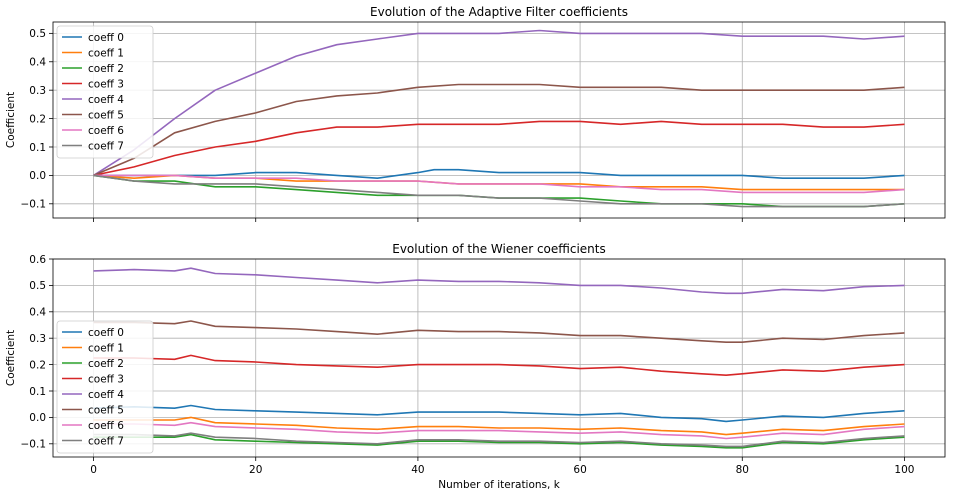 The image size is (955, 496). Describe the element at coordinates (37, 260) in the screenshot. I see `y-tick-label: 0.6` at that location.